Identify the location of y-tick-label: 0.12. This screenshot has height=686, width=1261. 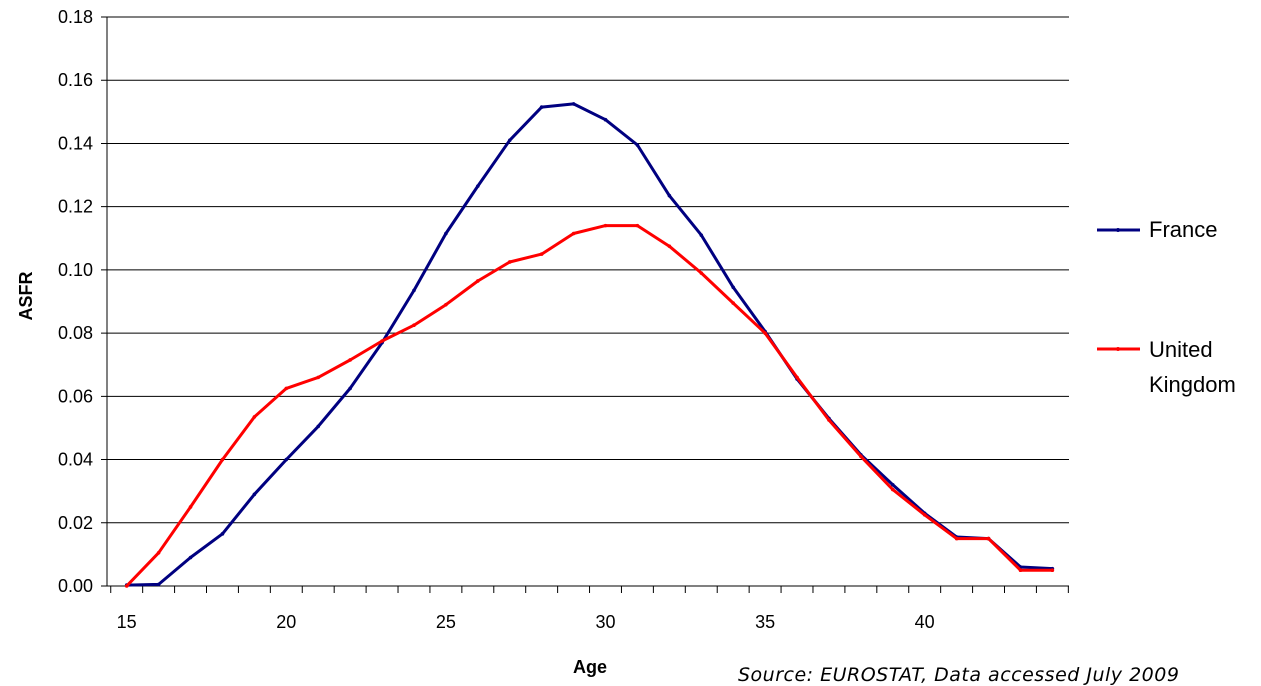
(75, 207).